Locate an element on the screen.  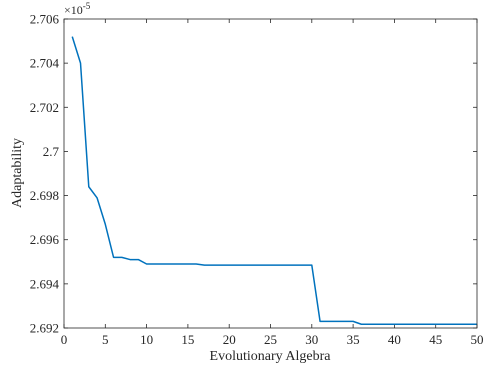
x-tick-labels: 0 5 10 15 20 25 30 35 40 45 50 is located at coordinates (272, 339).